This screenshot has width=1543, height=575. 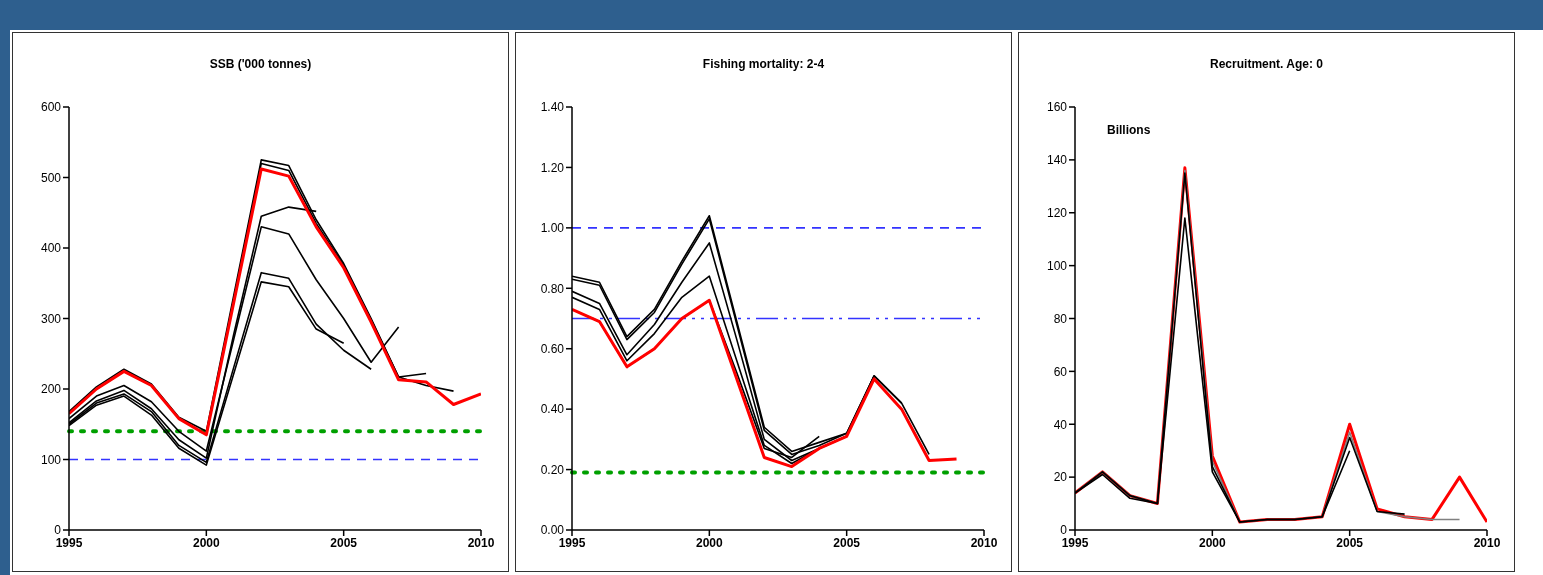 What do you see at coordinates (51, 318) in the screenshot?
I see `y-tick-label: 300` at bounding box center [51, 318].